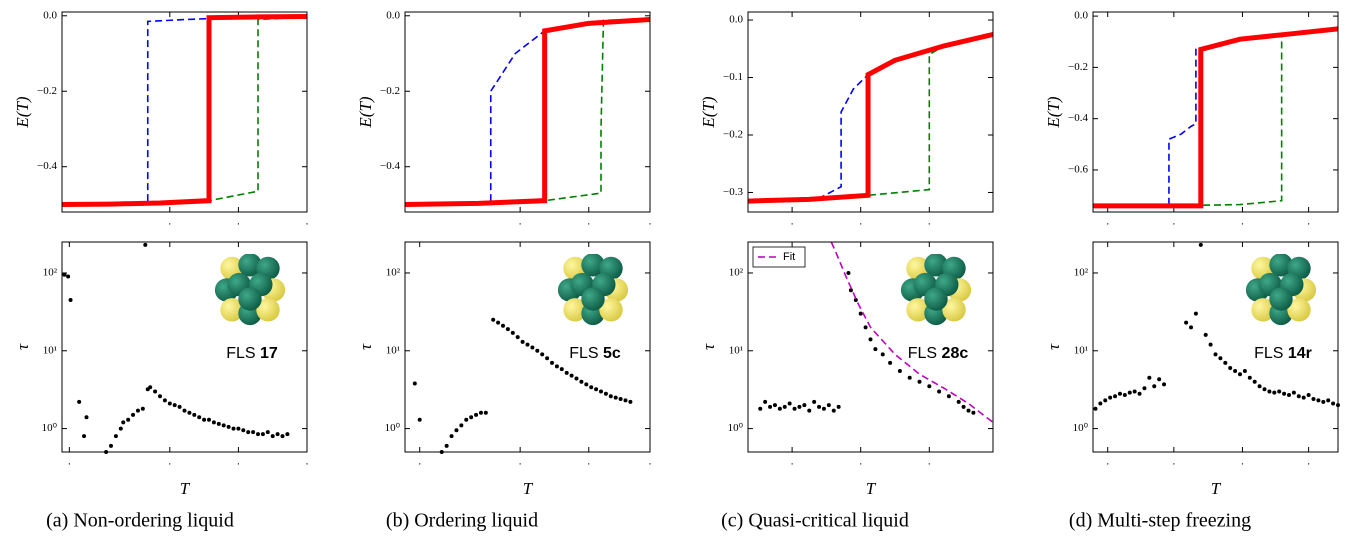 The width and height of the screenshot is (1349, 537). Describe the element at coordinates (779, 257) in the screenshot. I see `legend-box` at that location.